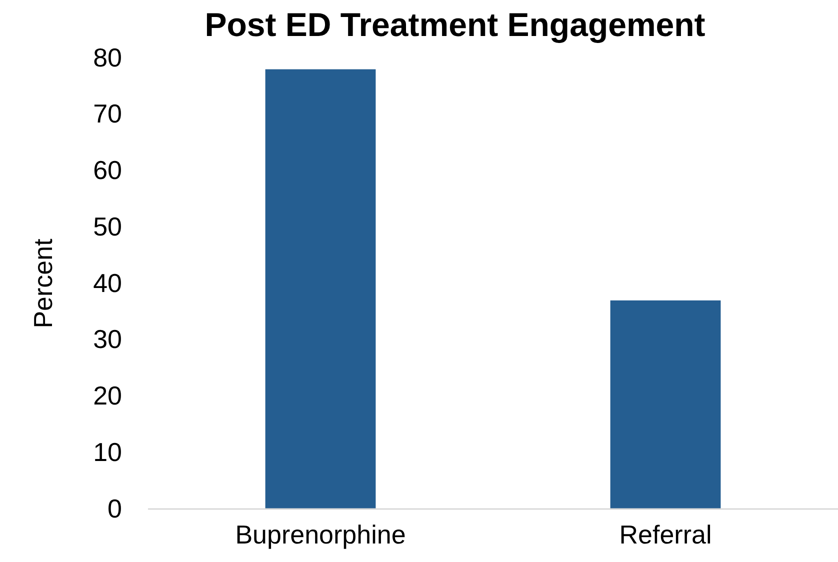 The height and width of the screenshot is (562, 838). What do you see at coordinates (107, 57) in the screenshot?
I see `y-tick-label: 80` at bounding box center [107, 57].